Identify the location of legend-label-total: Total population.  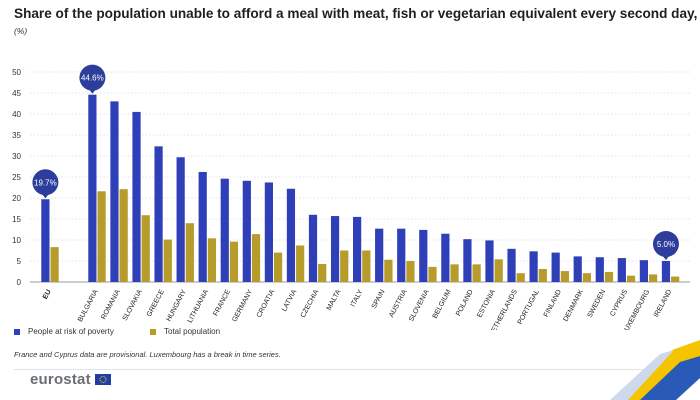
(192, 331).